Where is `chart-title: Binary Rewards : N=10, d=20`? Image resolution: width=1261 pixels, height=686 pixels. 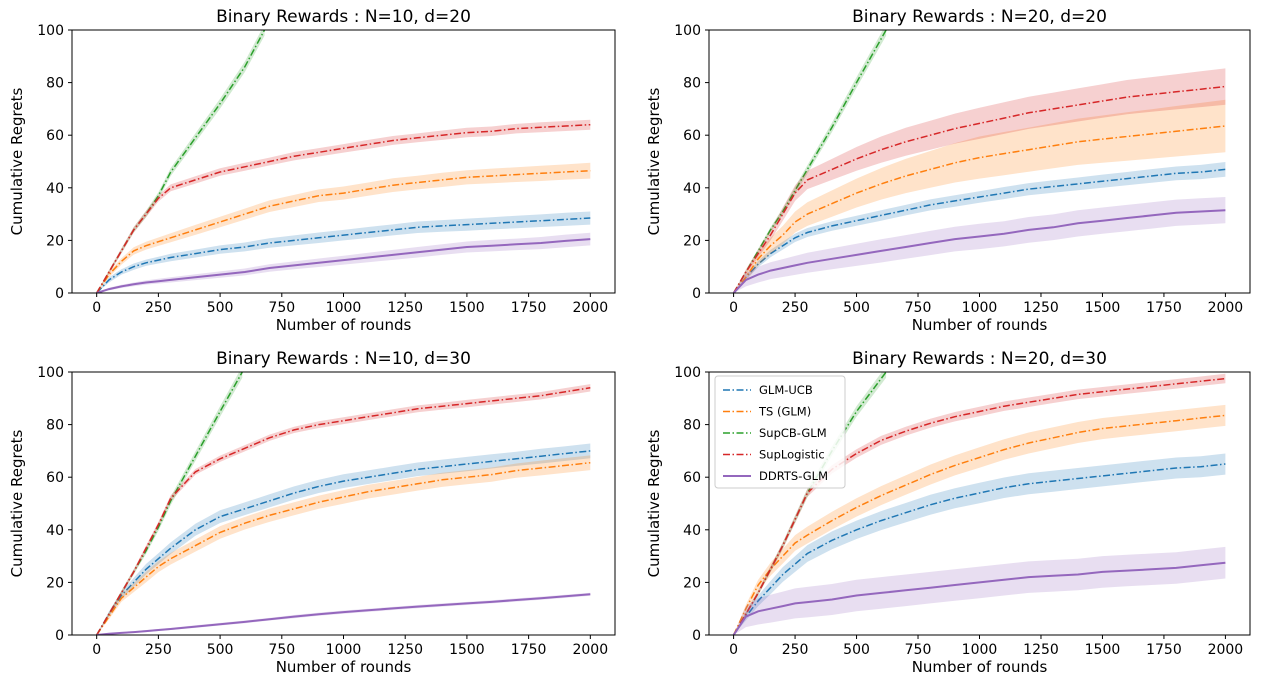
chart-title: Binary Rewards : N=10, d=20 is located at coordinates (343, 17).